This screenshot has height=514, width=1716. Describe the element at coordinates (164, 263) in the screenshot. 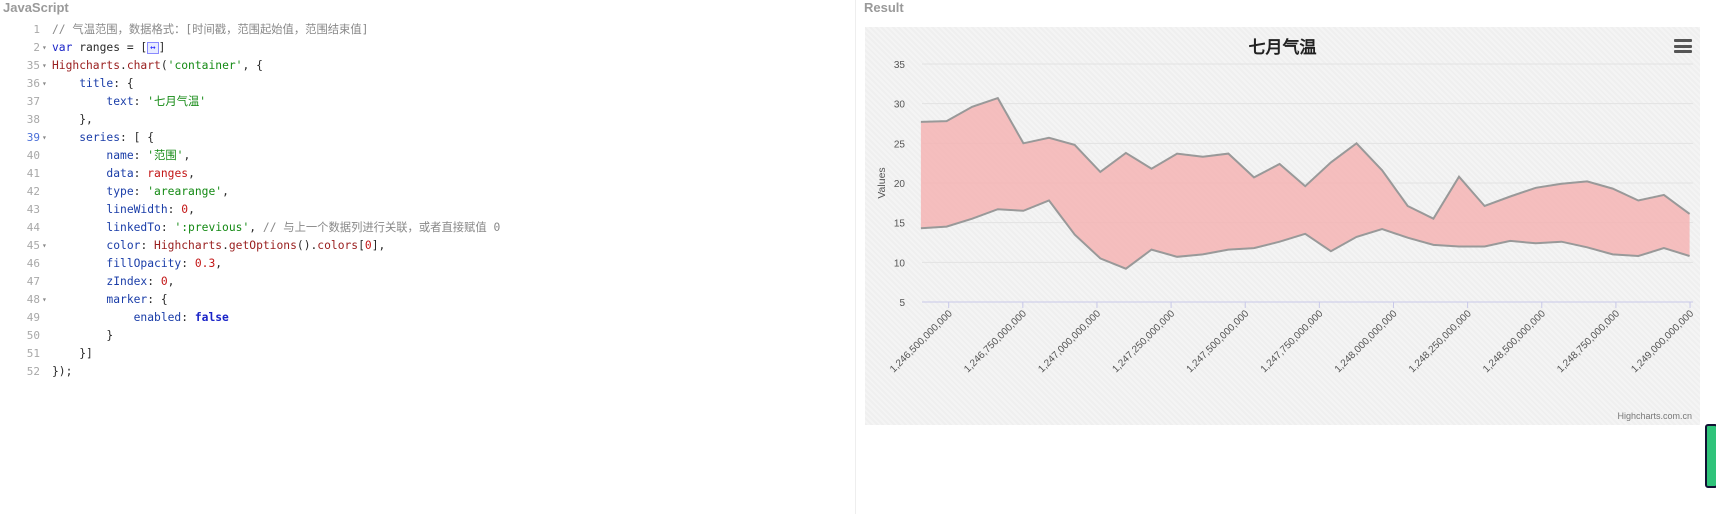

I see `code-text: fillOpacity: 0.3,` at that location.